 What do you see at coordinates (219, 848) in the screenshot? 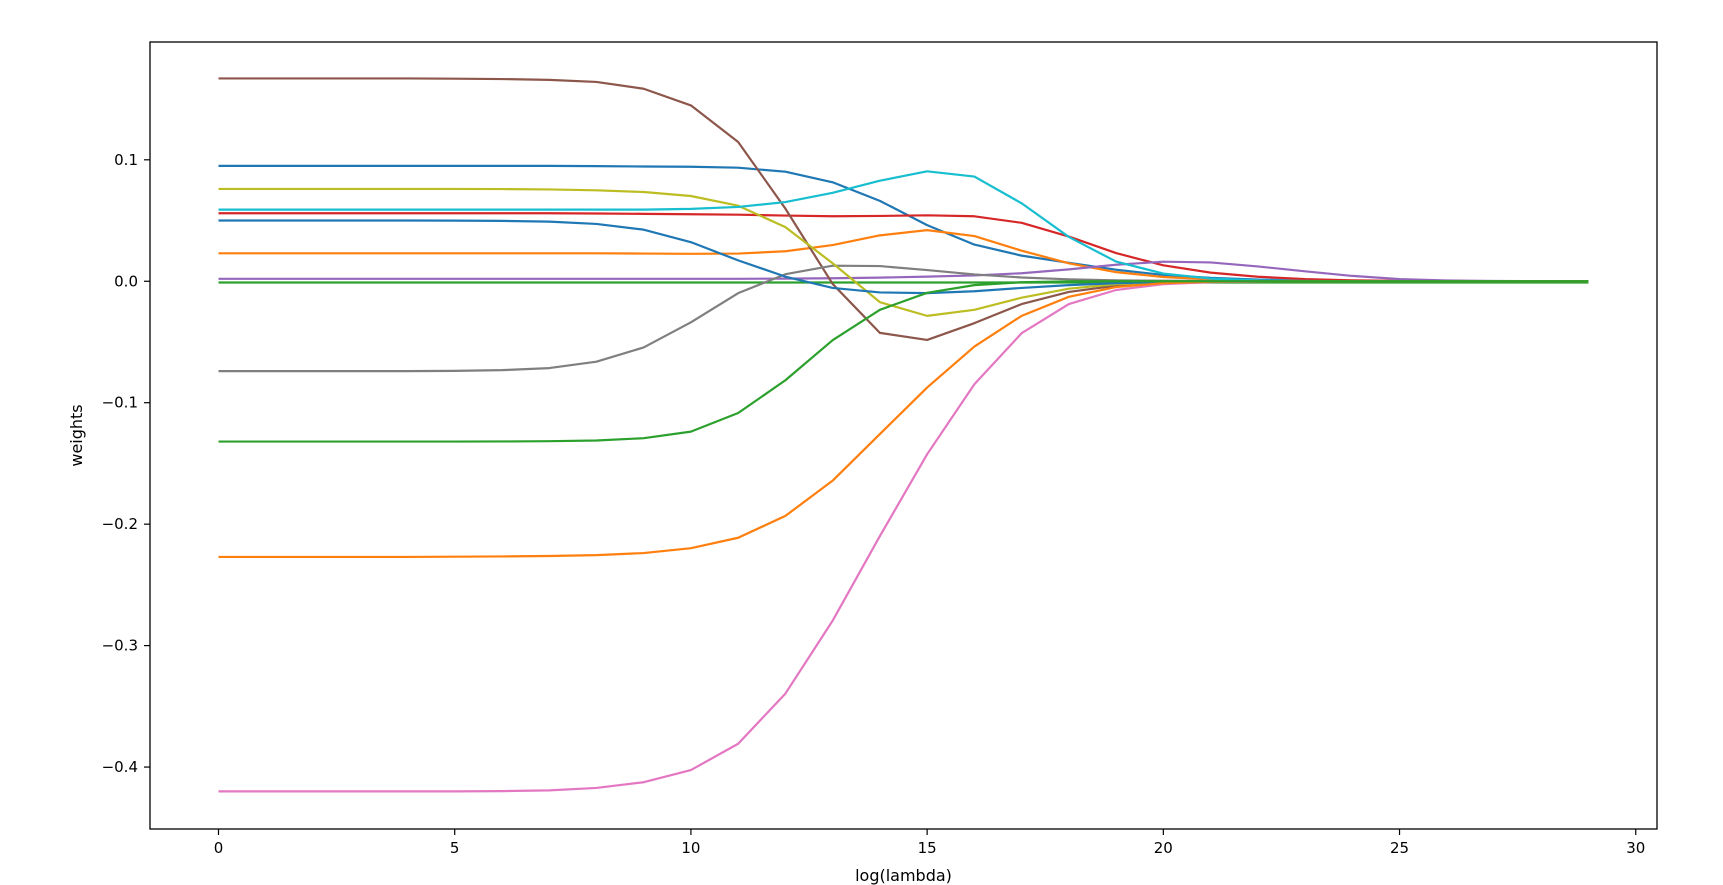
I see `x-tick-label: 0` at bounding box center [219, 848].